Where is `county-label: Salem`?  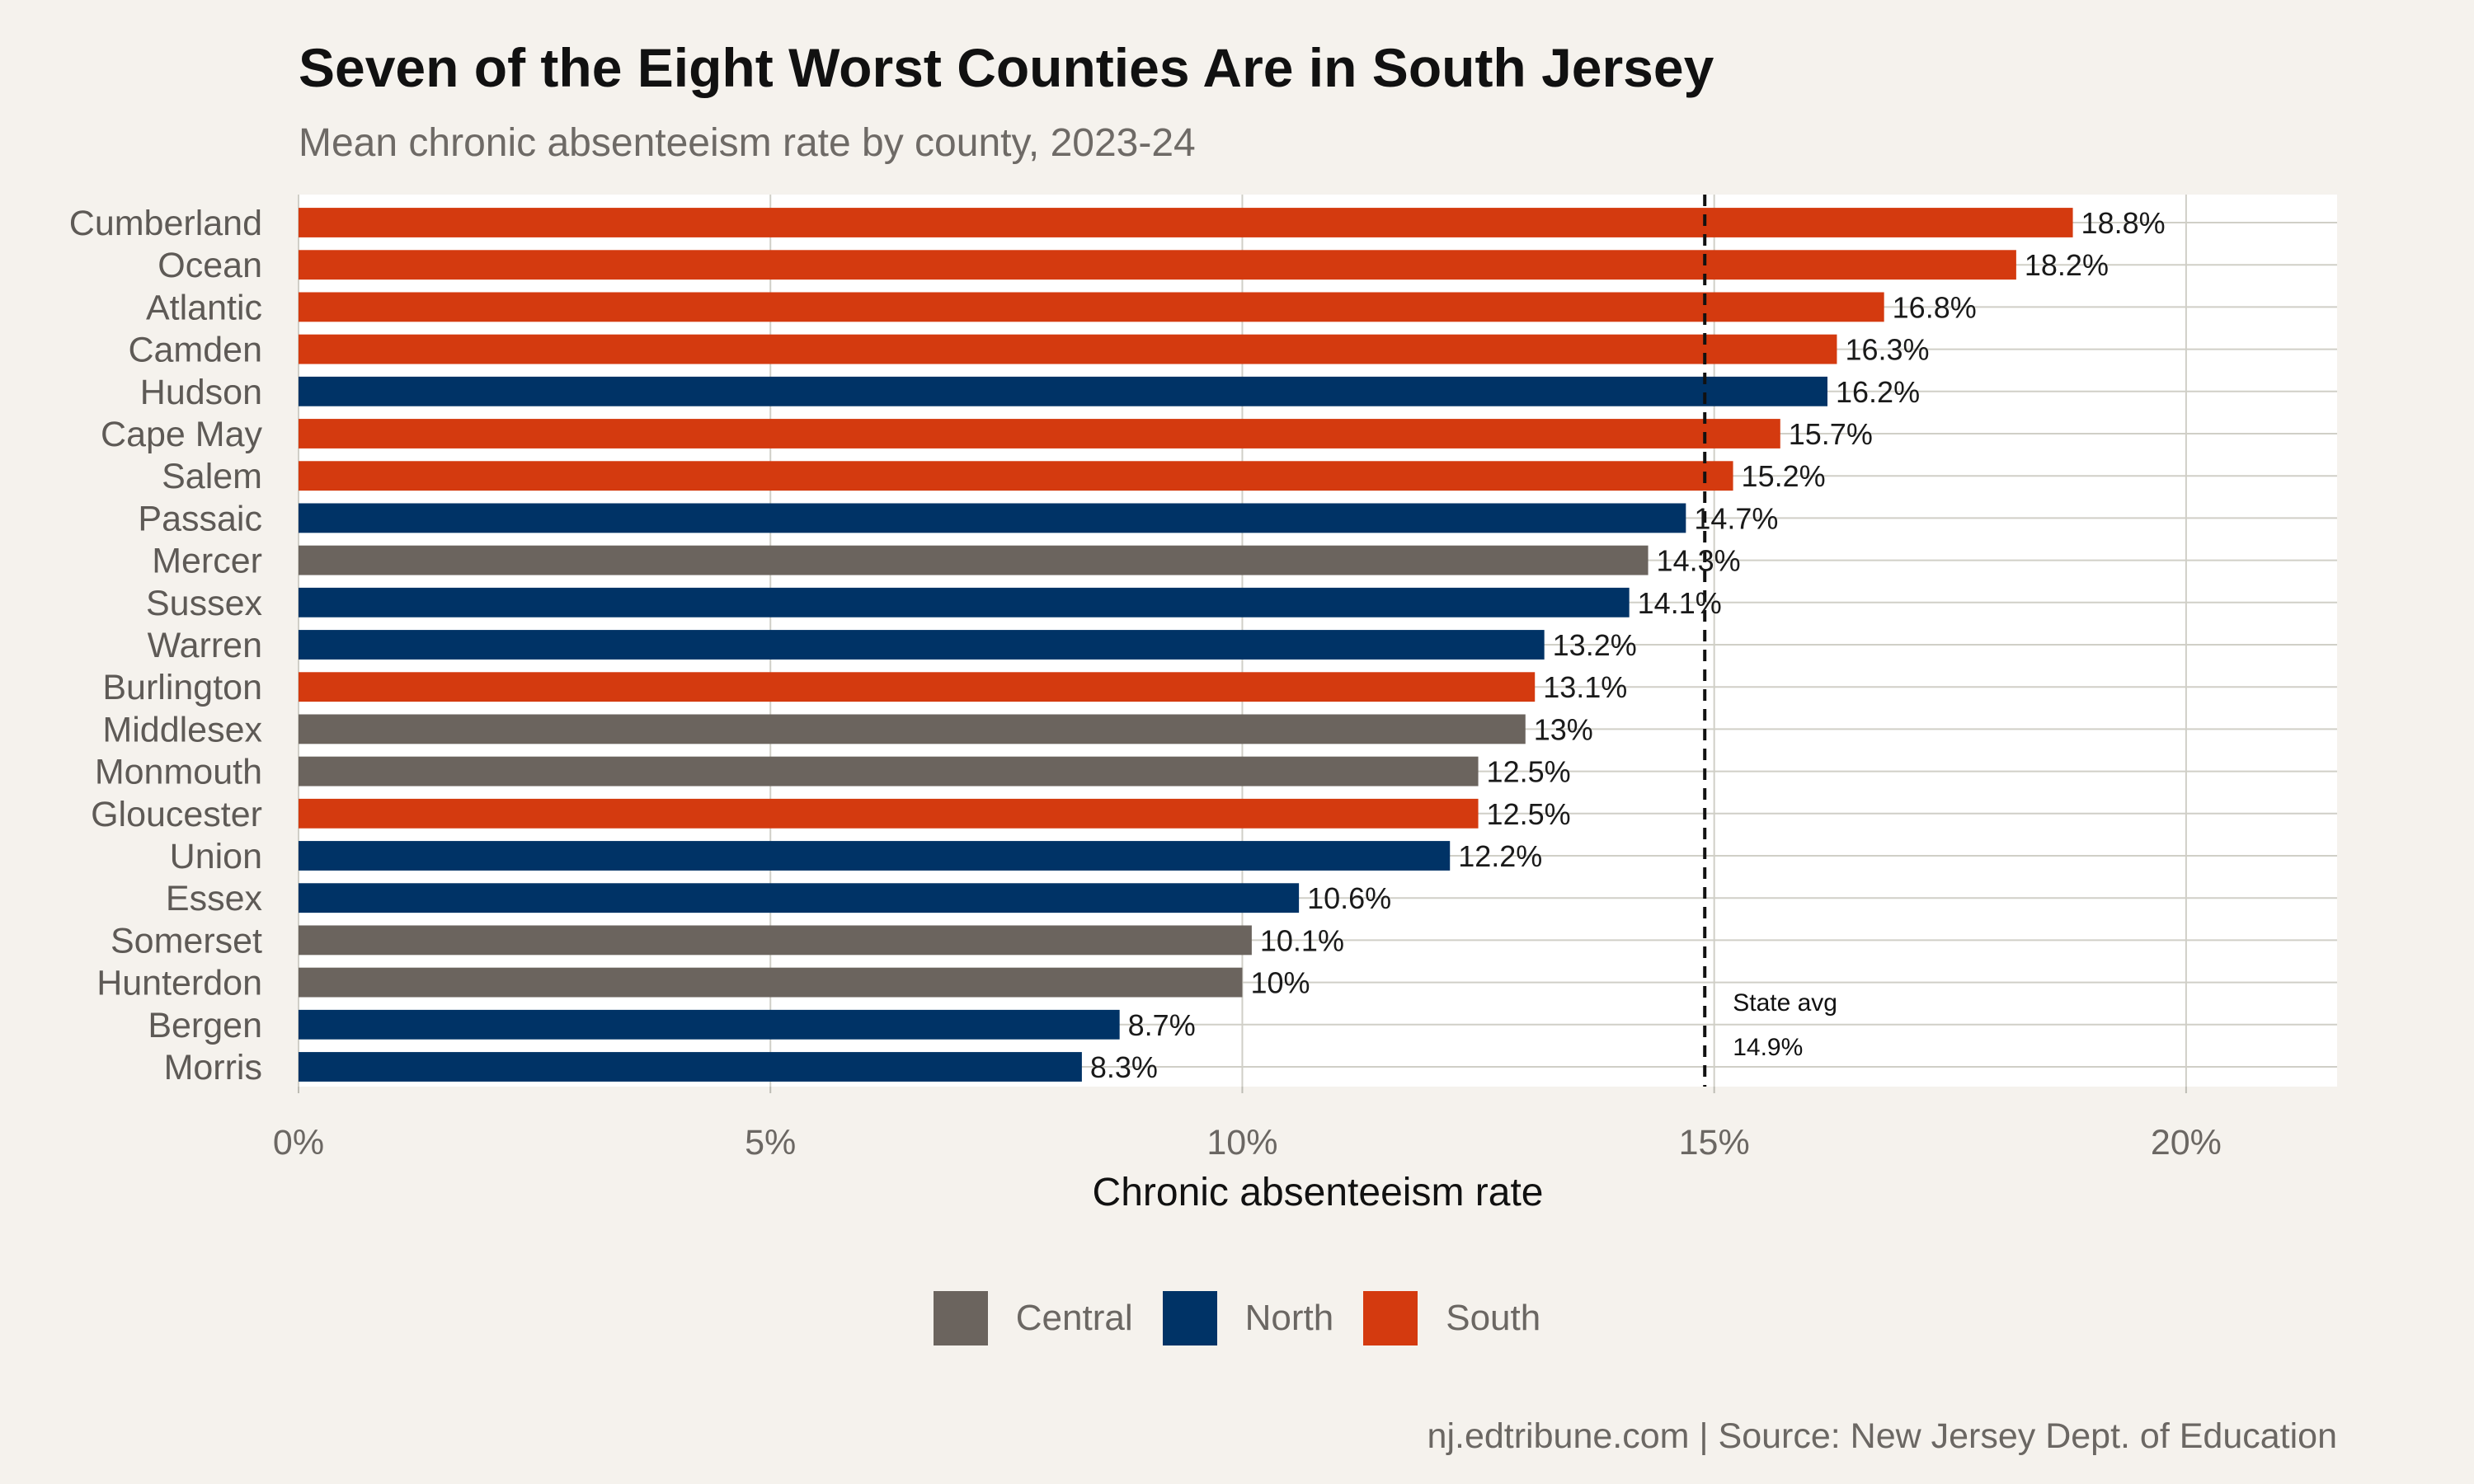 county-label: Salem is located at coordinates (212, 477).